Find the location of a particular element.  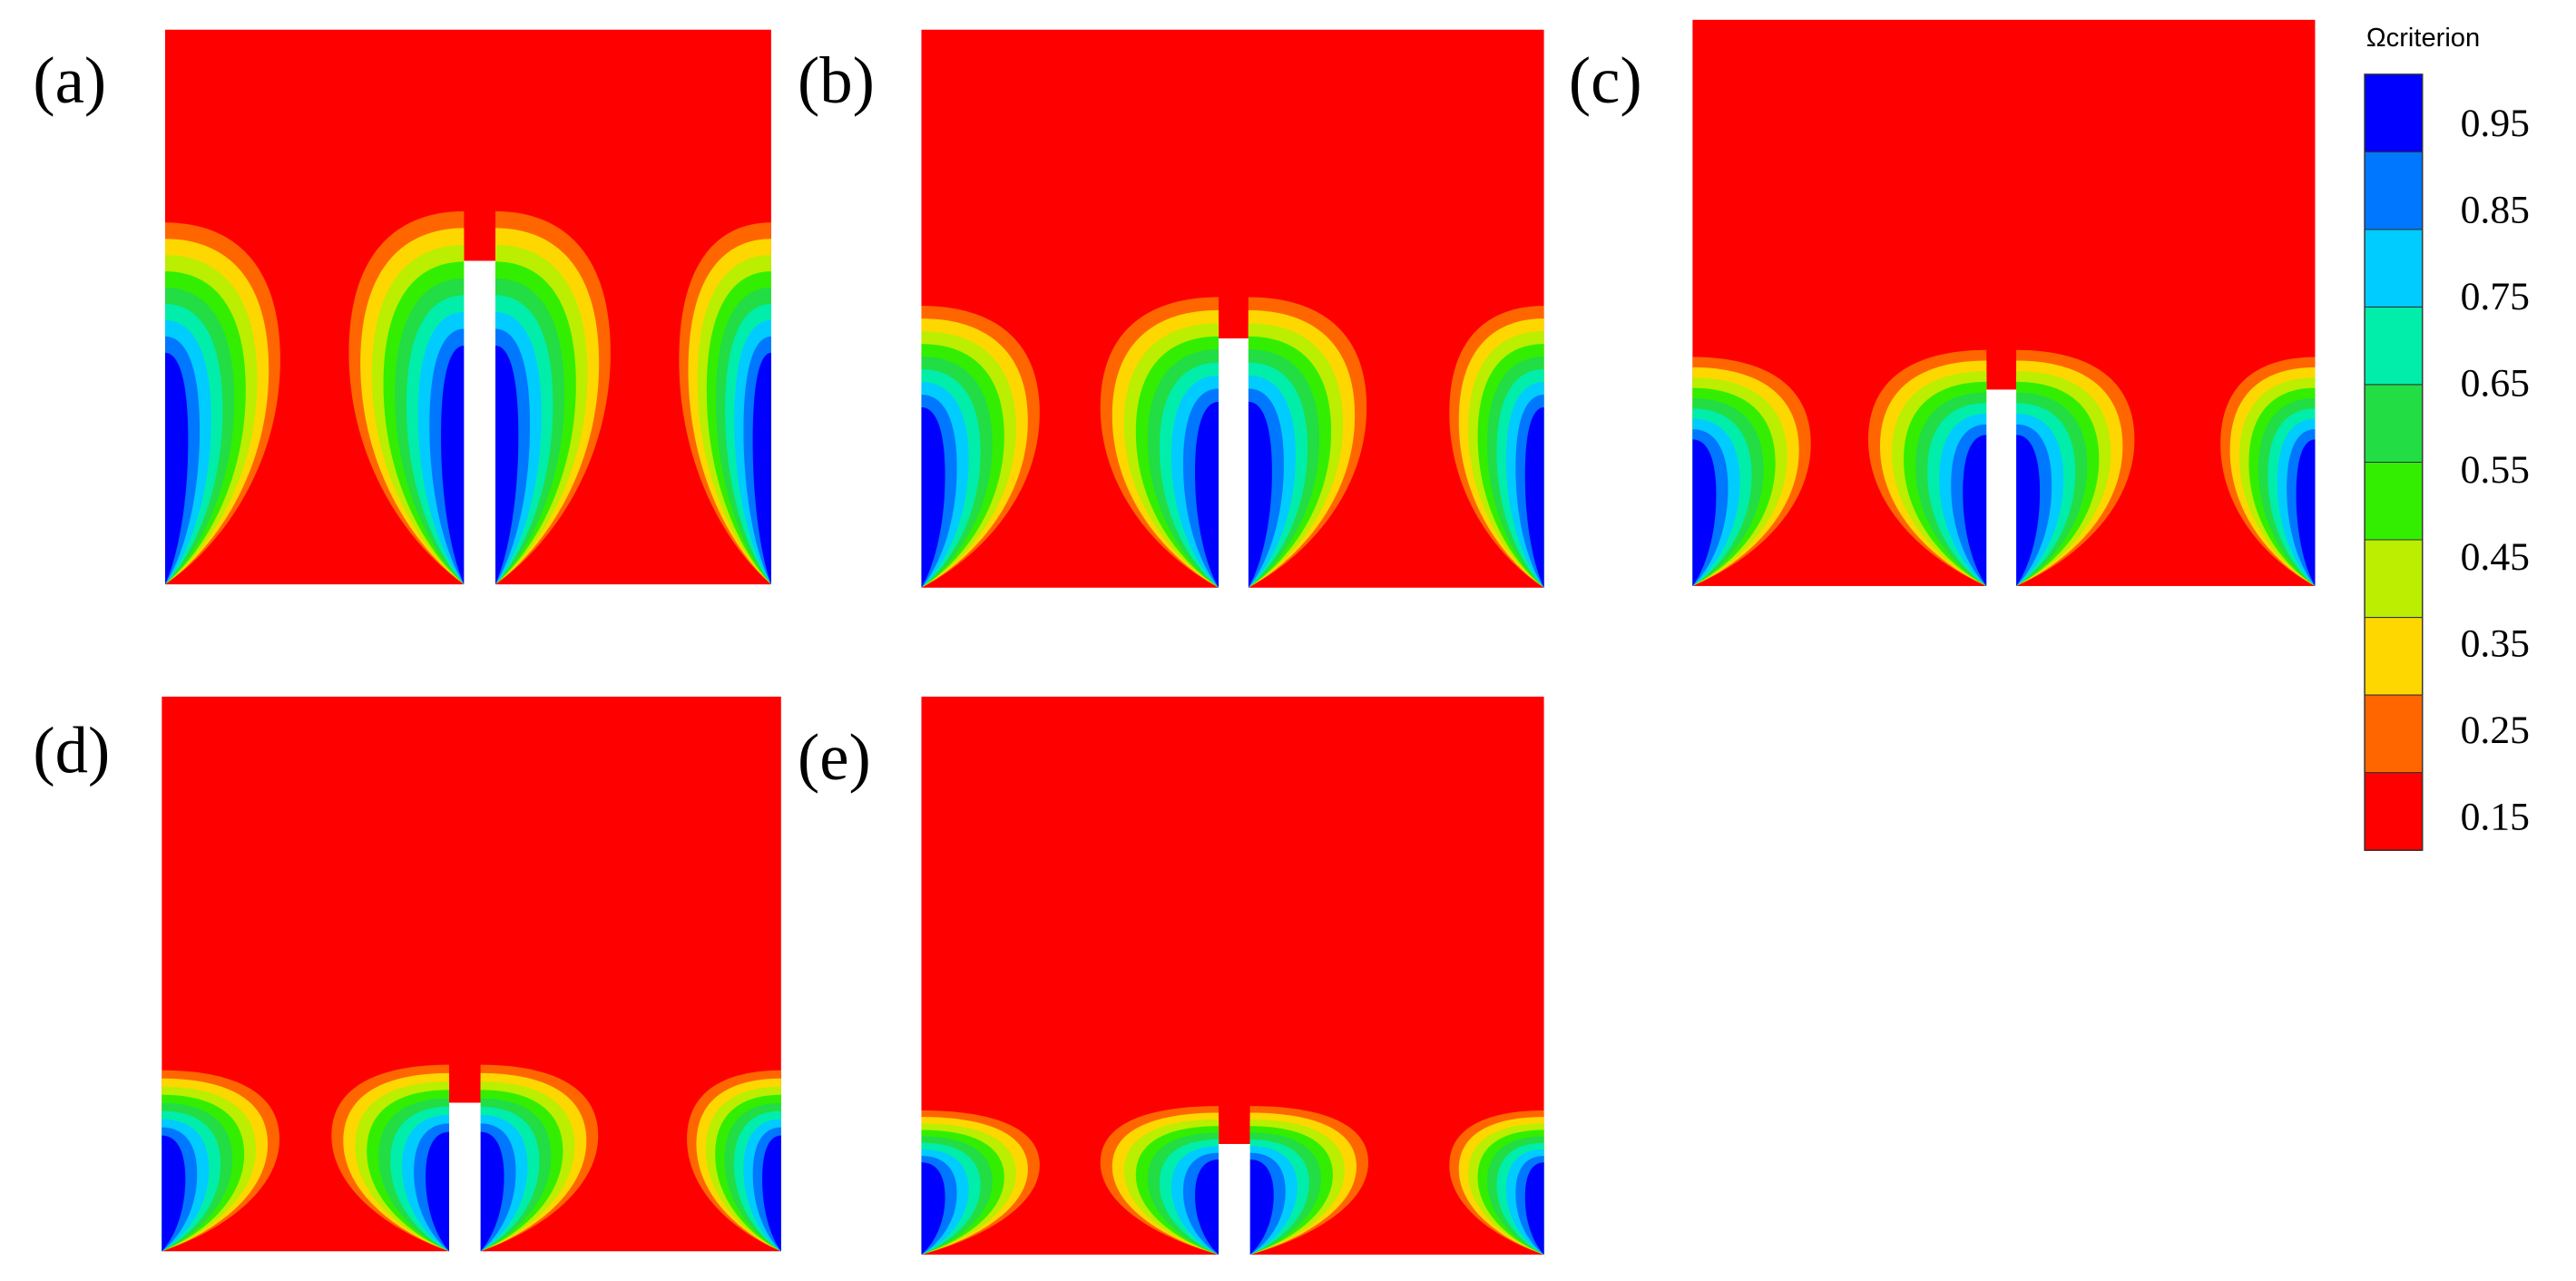

panel-label: (b) is located at coordinates (836, 80).